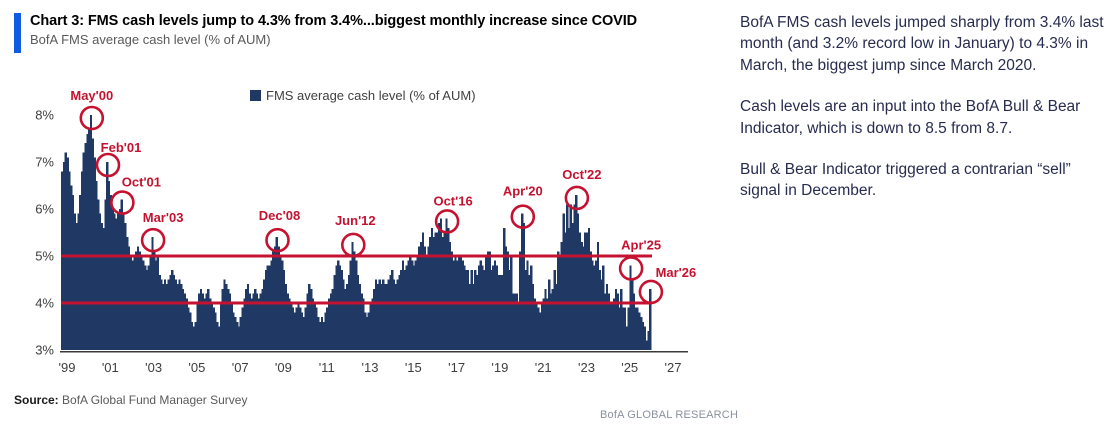 This screenshot has height=437, width=1116. I want to click on annotation-label: Oct'01, so click(141, 182).